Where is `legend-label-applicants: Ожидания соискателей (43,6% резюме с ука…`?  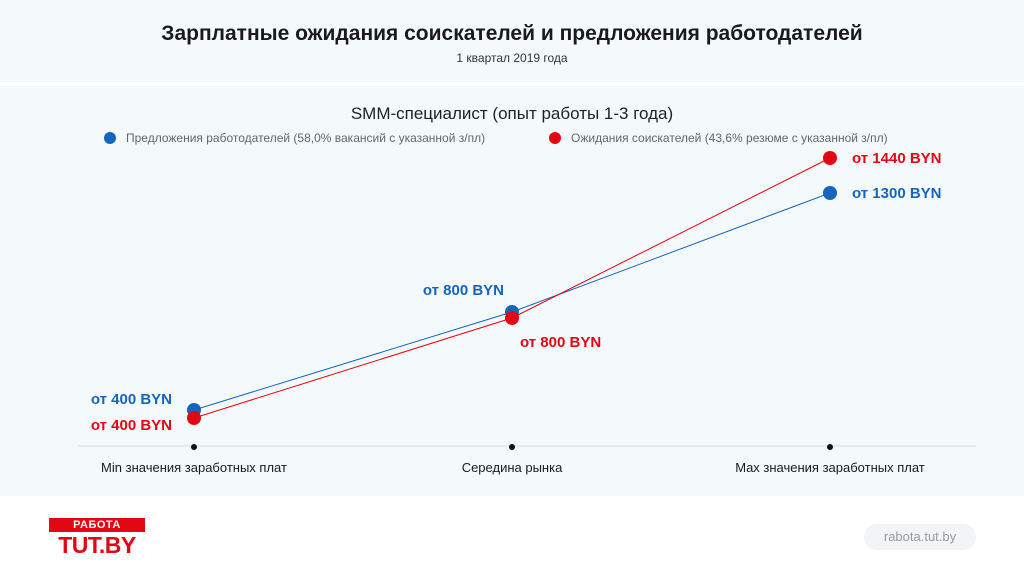 legend-label-applicants: Ожидания соискателей (43,6% резюме с ука… is located at coordinates (729, 138).